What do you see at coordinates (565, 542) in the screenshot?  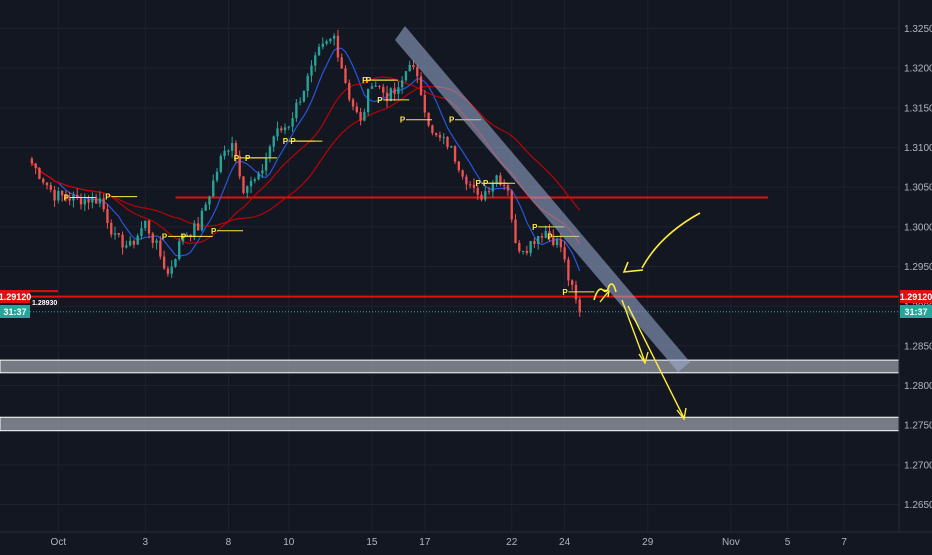 I see `time-tick-label: 24` at bounding box center [565, 542].